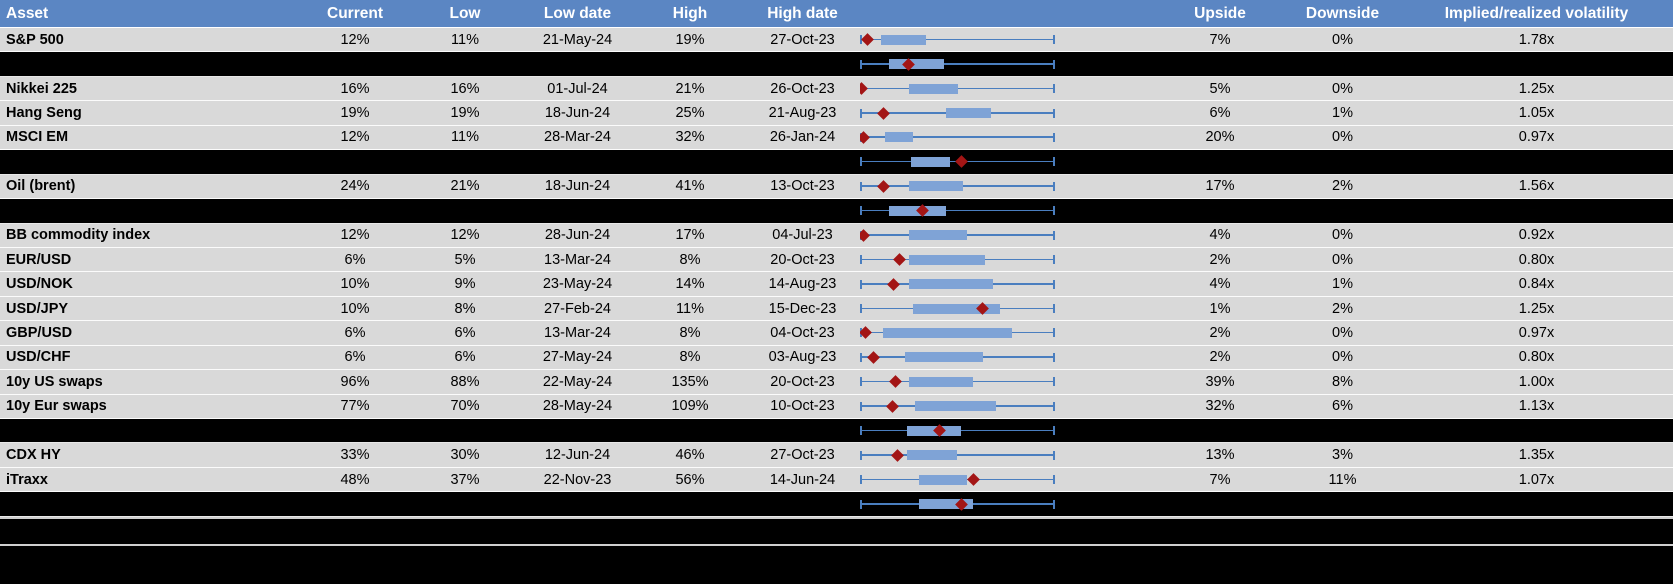  What do you see at coordinates (1536, 455) in the screenshot?
I see `implied-realized-value: 1.35x` at bounding box center [1536, 455].